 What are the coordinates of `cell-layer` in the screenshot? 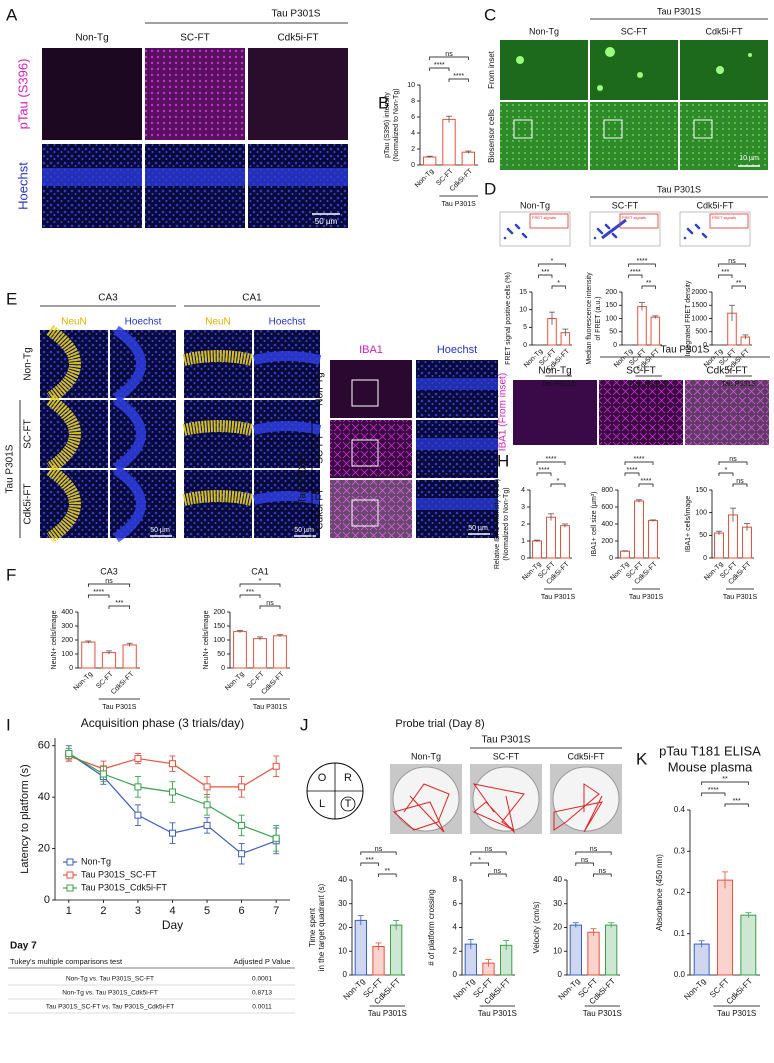 It's located at (298, 177).